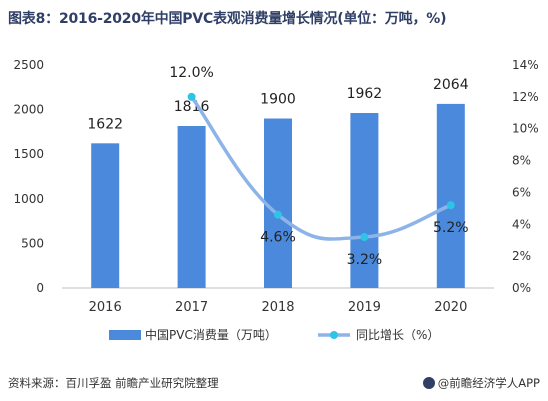 Image resolution: width=548 pixels, height=401 pixels. Describe the element at coordinates (191, 73) in the screenshot. I see `growth-value-label: 12.0%` at that location.